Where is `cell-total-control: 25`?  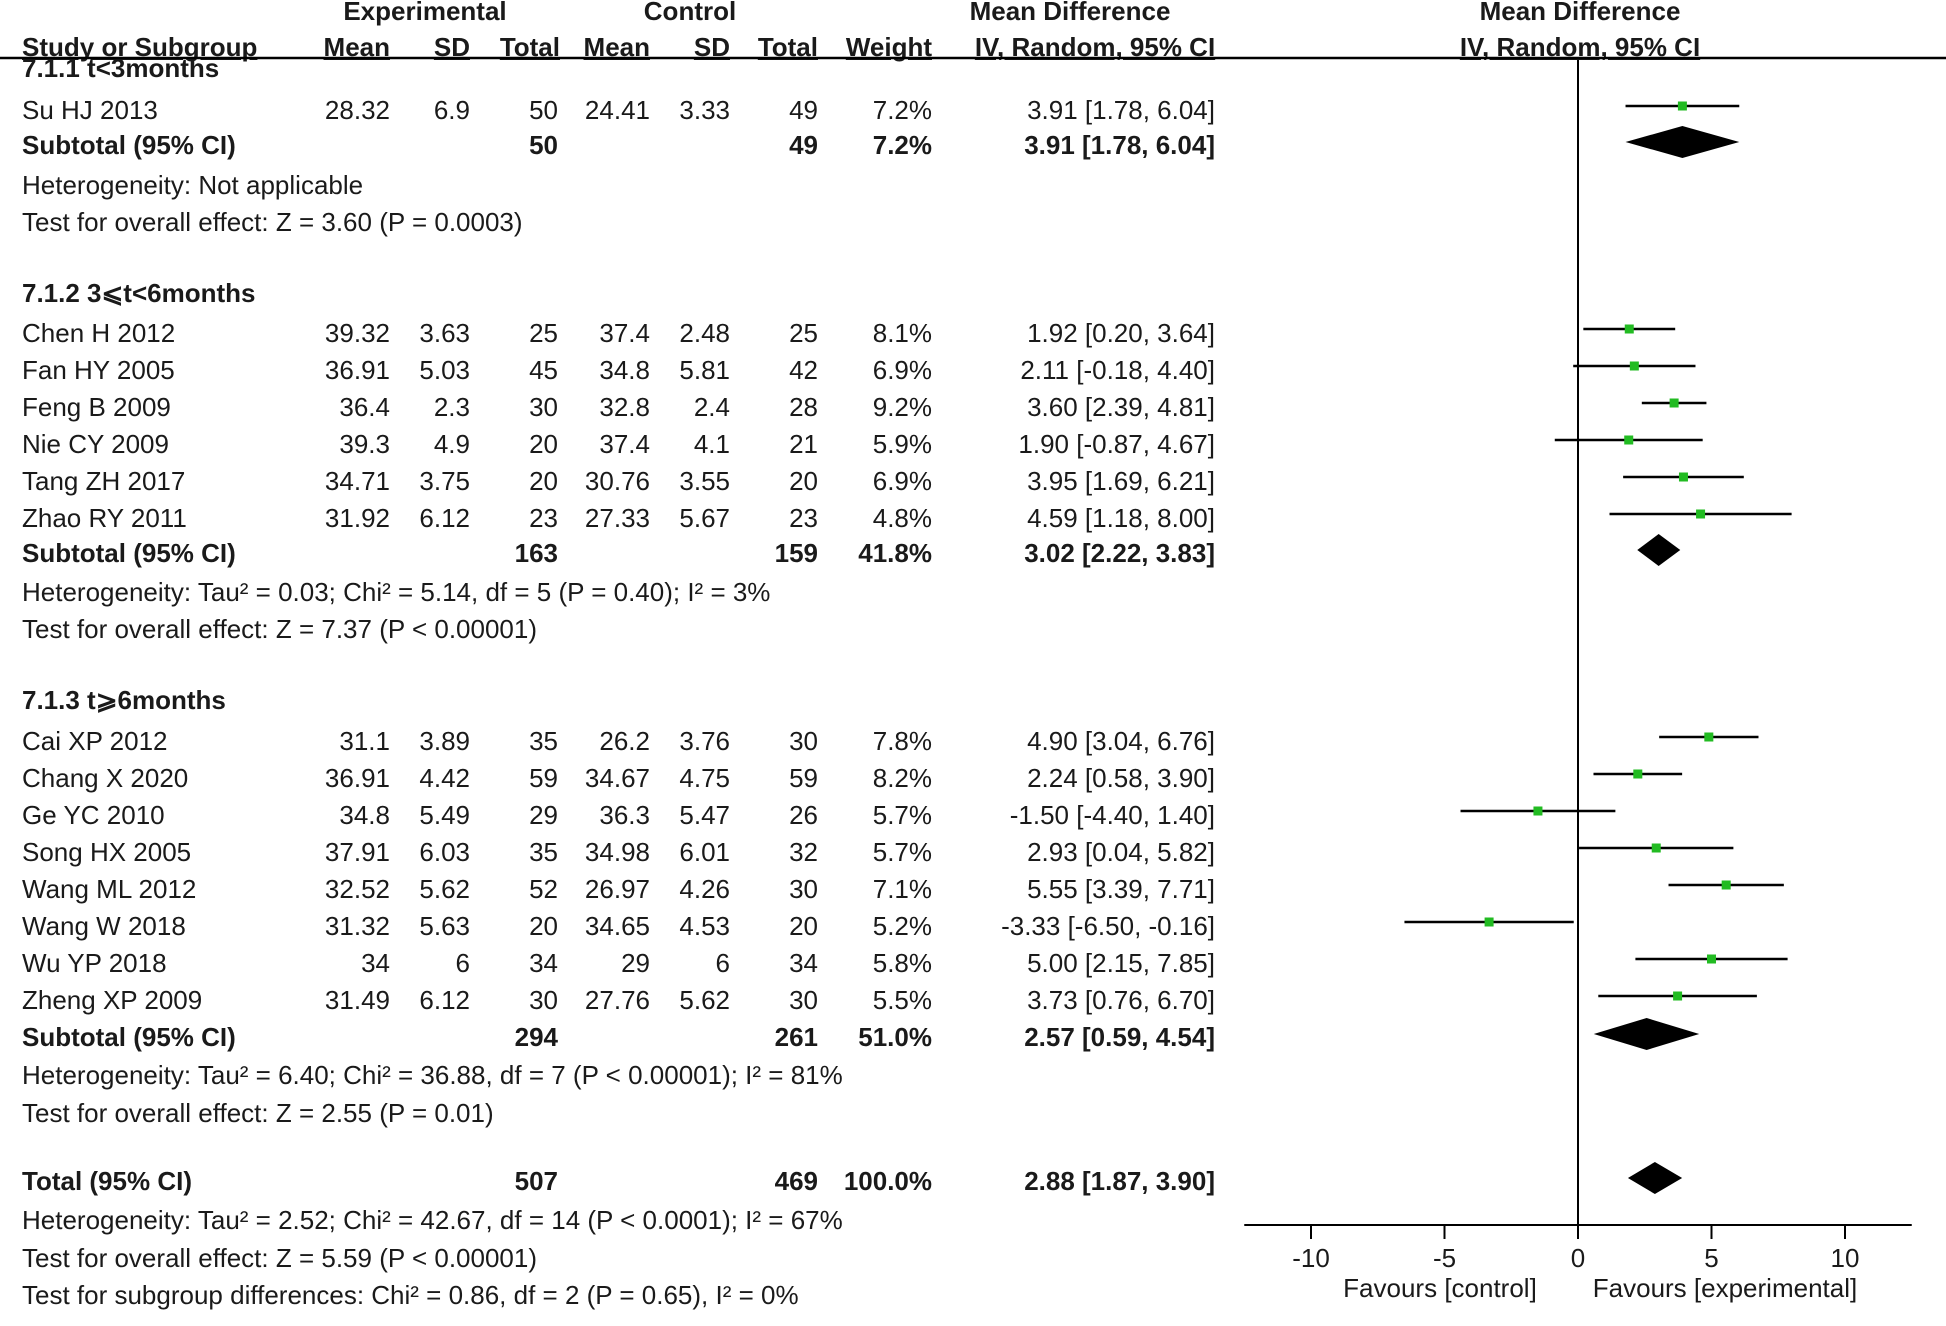 cell-total-control: 25 is located at coordinates (803, 333).